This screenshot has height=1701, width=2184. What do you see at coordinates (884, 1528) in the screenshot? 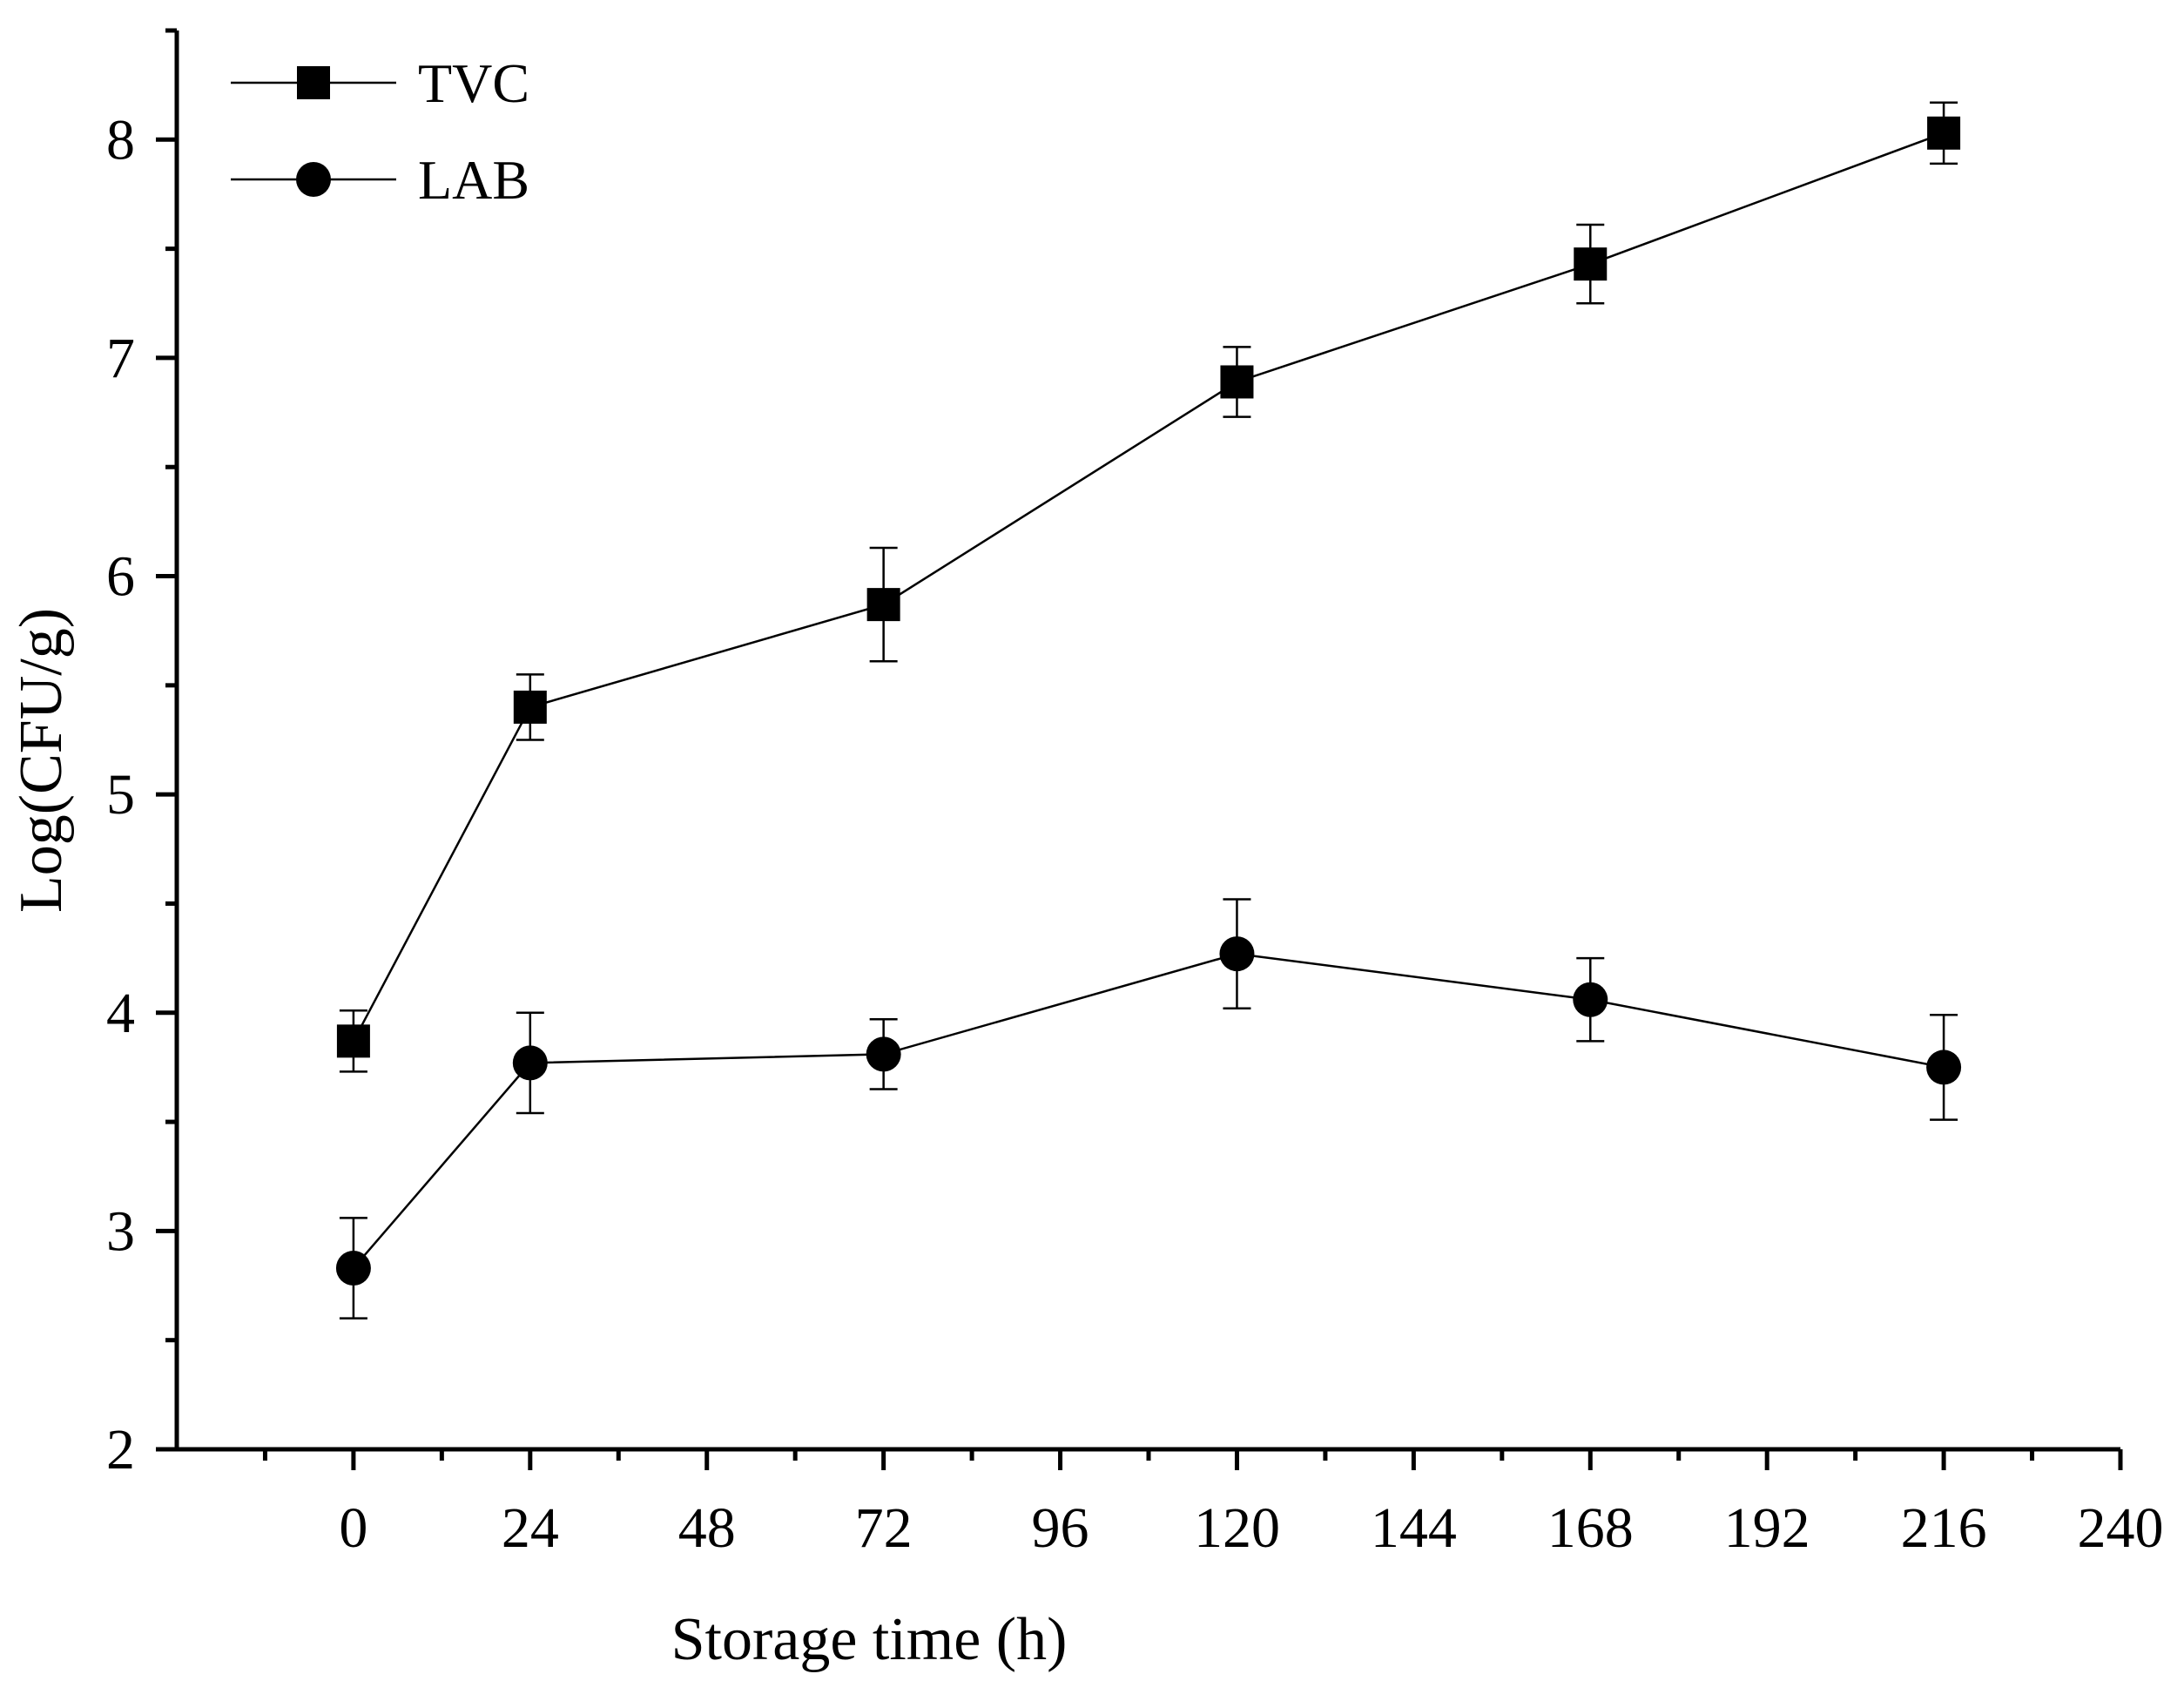
I see `x-tick-label: 72` at bounding box center [884, 1528].